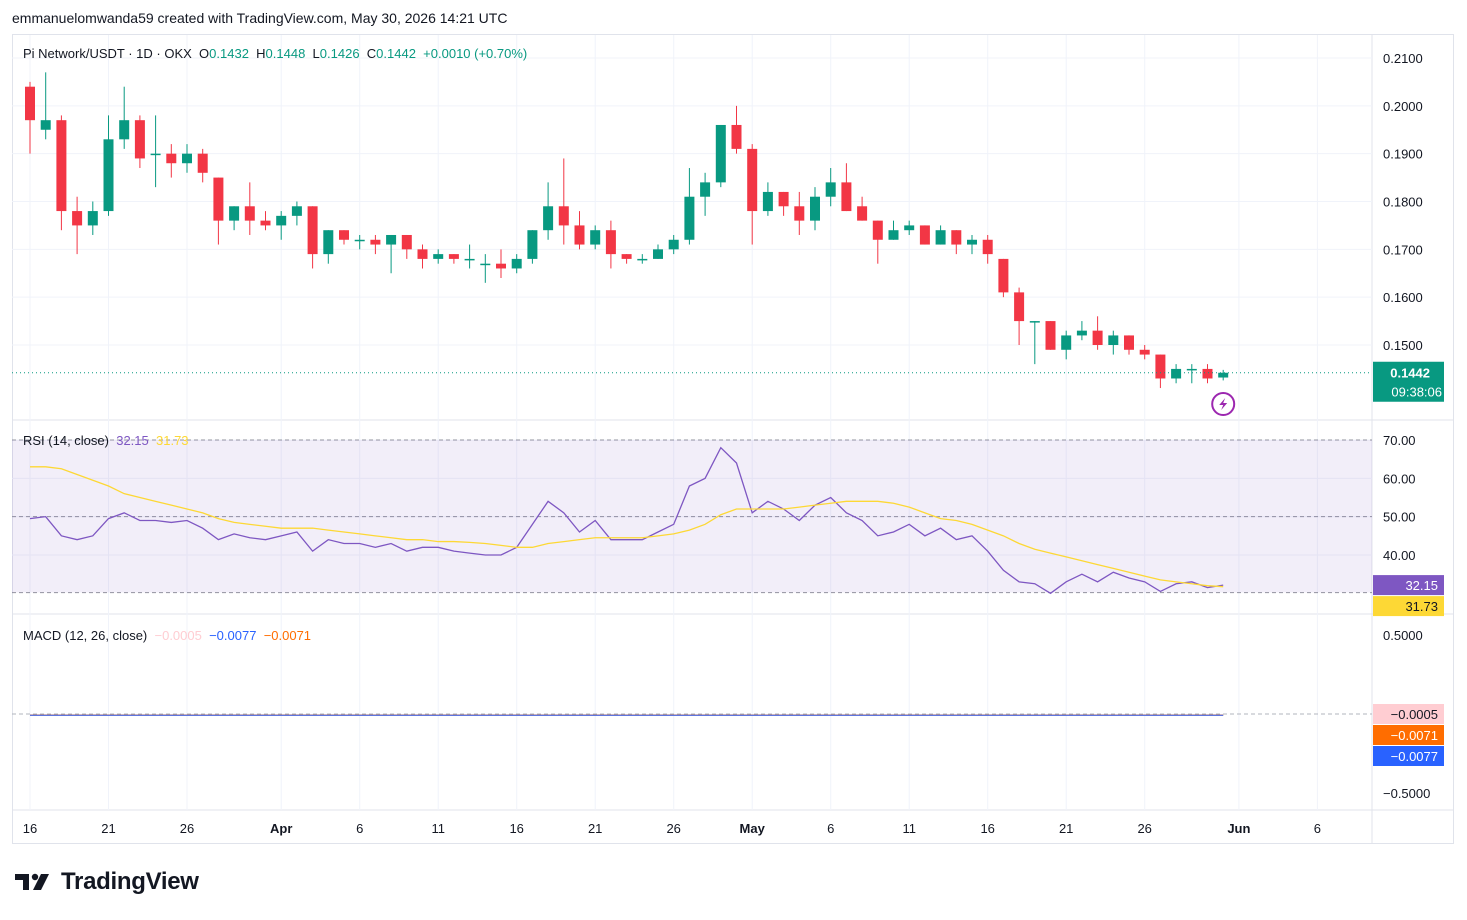 The width and height of the screenshot is (1467, 920). Describe the element at coordinates (339, 53) in the screenshot. I see `low-value: 0.1426` at that location.